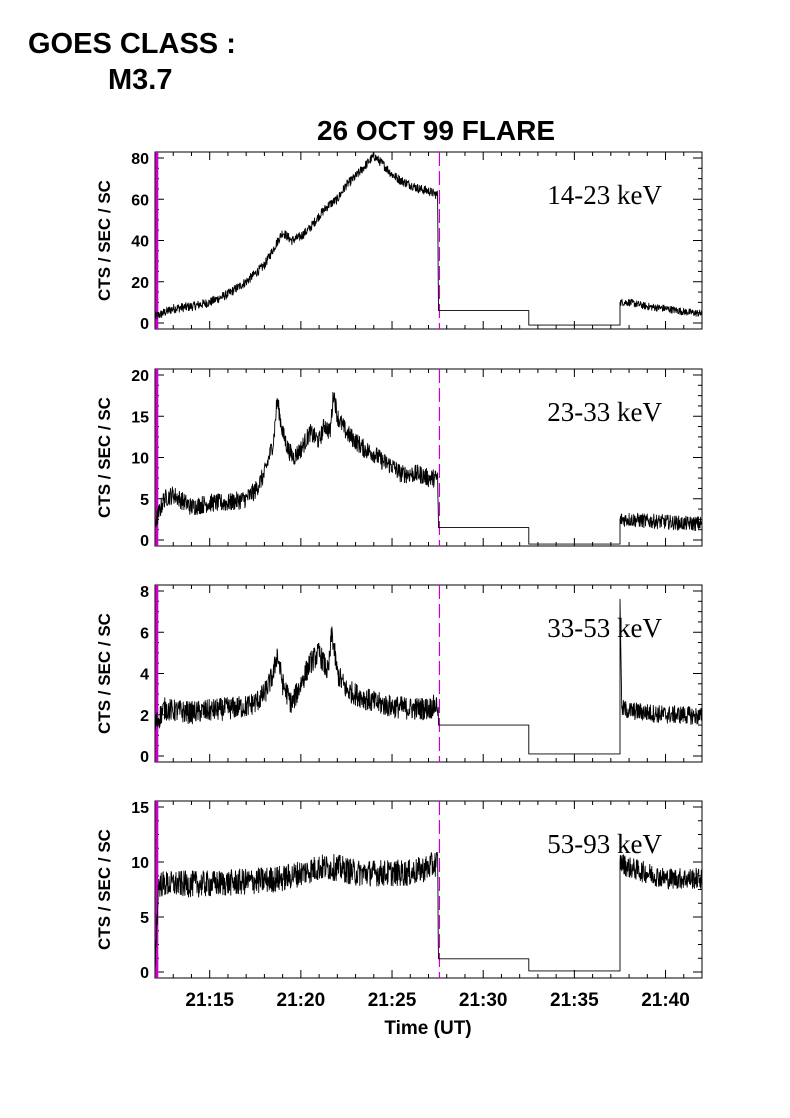 This screenshot has width=790, height=1118. What do you see at coordinates (144, 675) in the screenshot?
I see `y-tick-label: 4` at bounding box center [144, 675].